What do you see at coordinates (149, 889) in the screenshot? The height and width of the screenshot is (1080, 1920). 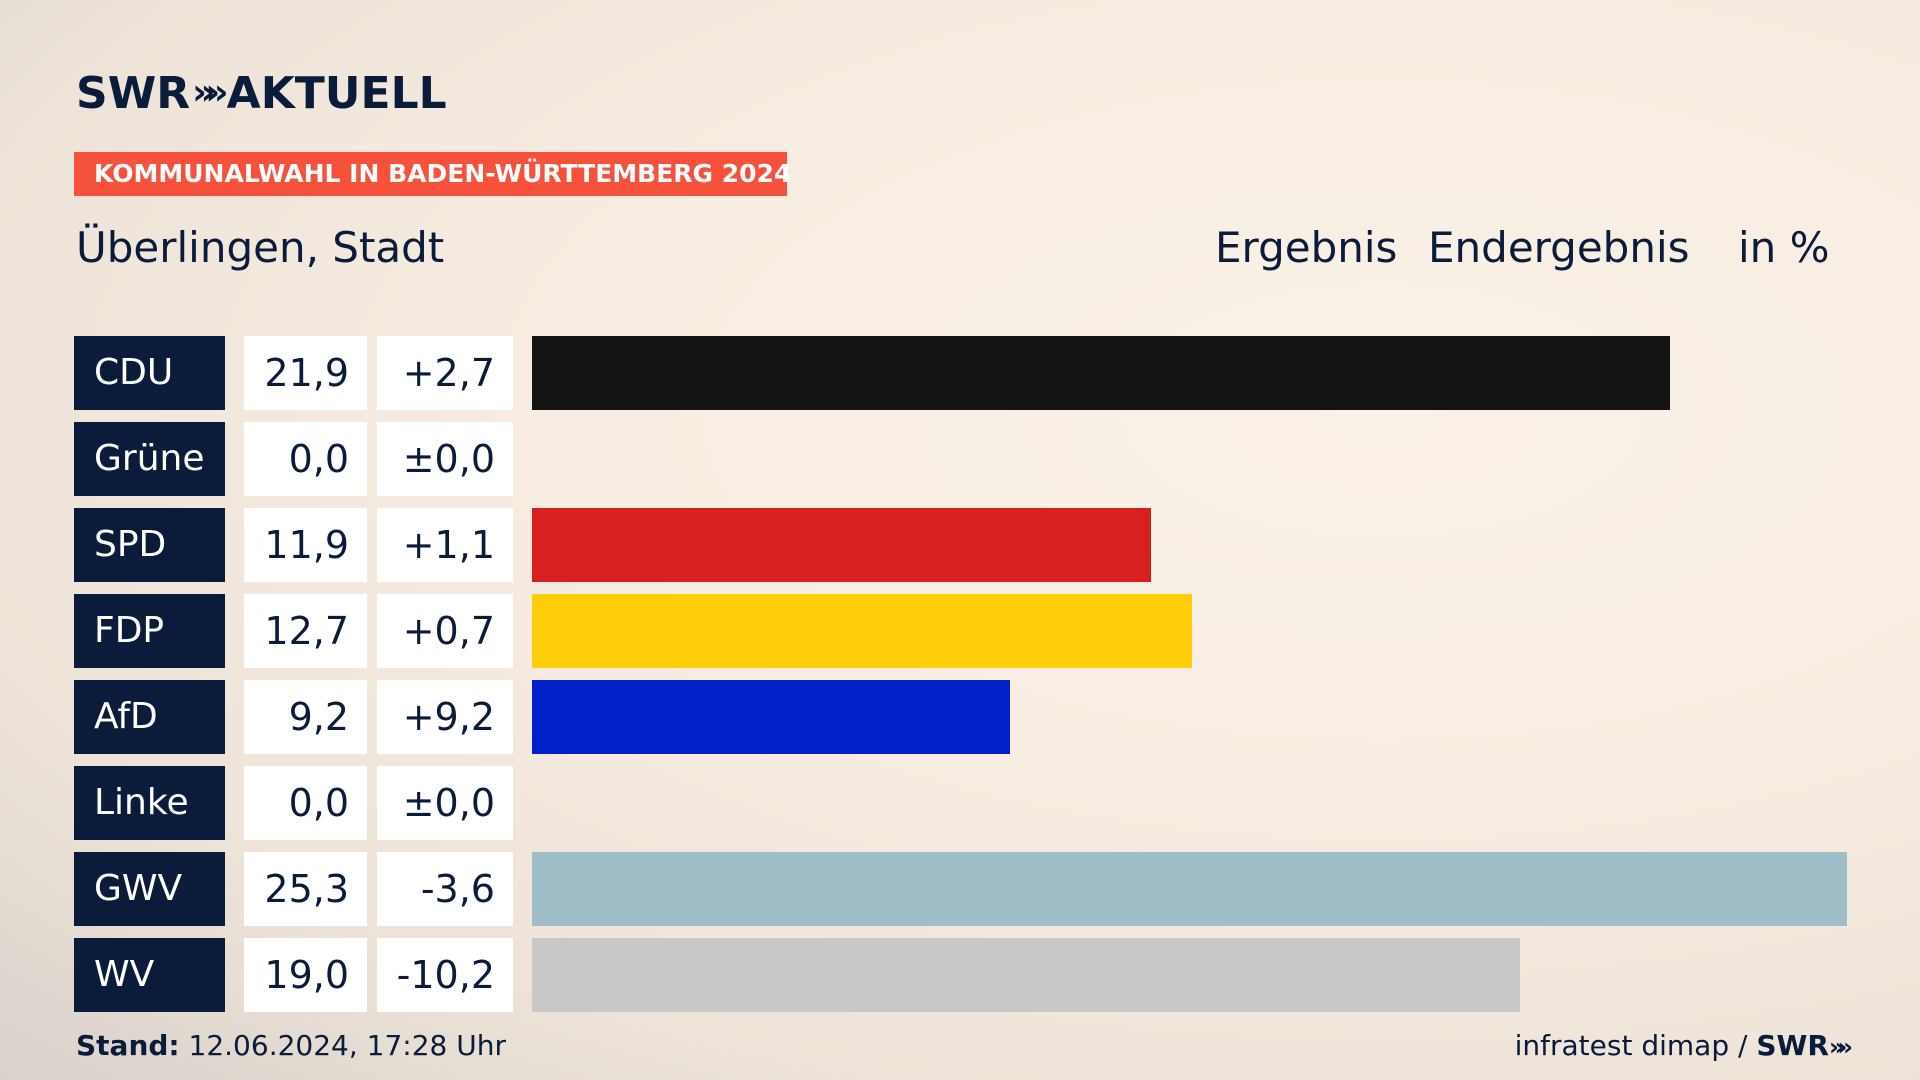 I see `party-label: GWV` at bounding box center [149, 889].